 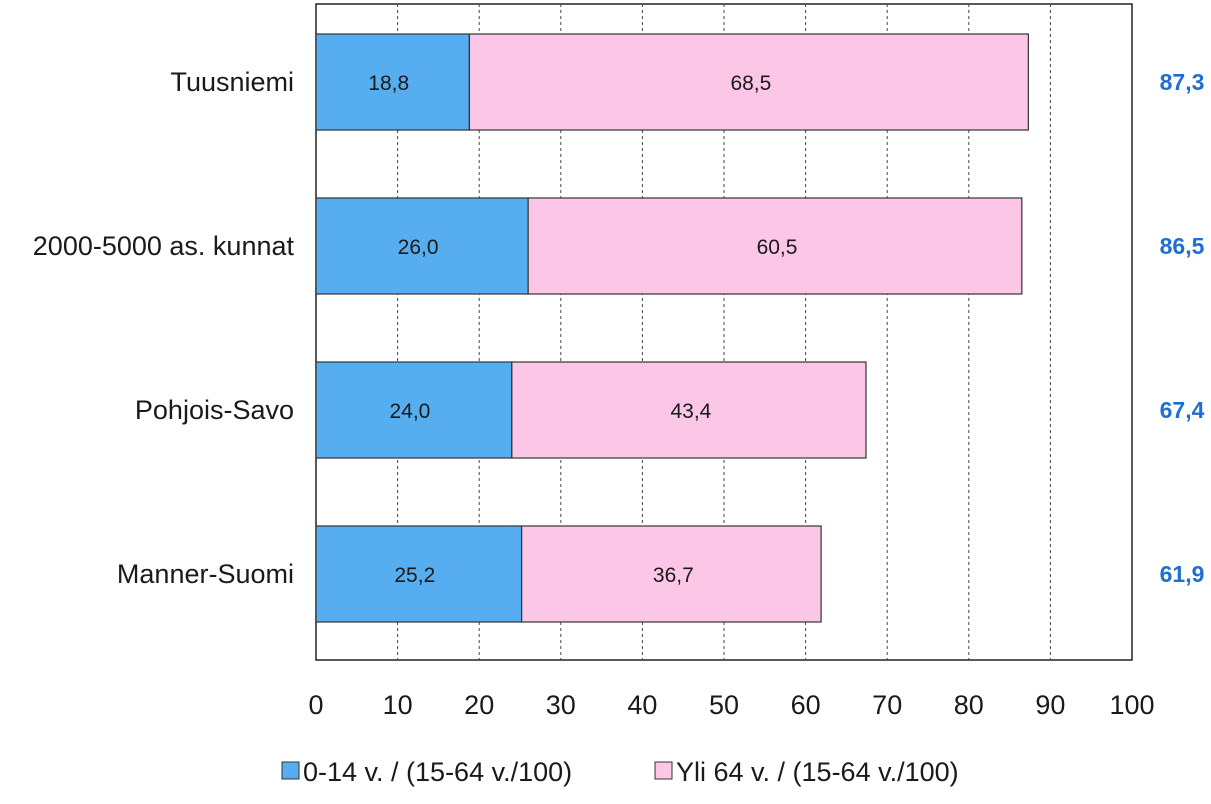 What do you see at coordinates (561, 705) in the screenshot?
I see `x-tick-label: 30` at bounding box center [561, 705].